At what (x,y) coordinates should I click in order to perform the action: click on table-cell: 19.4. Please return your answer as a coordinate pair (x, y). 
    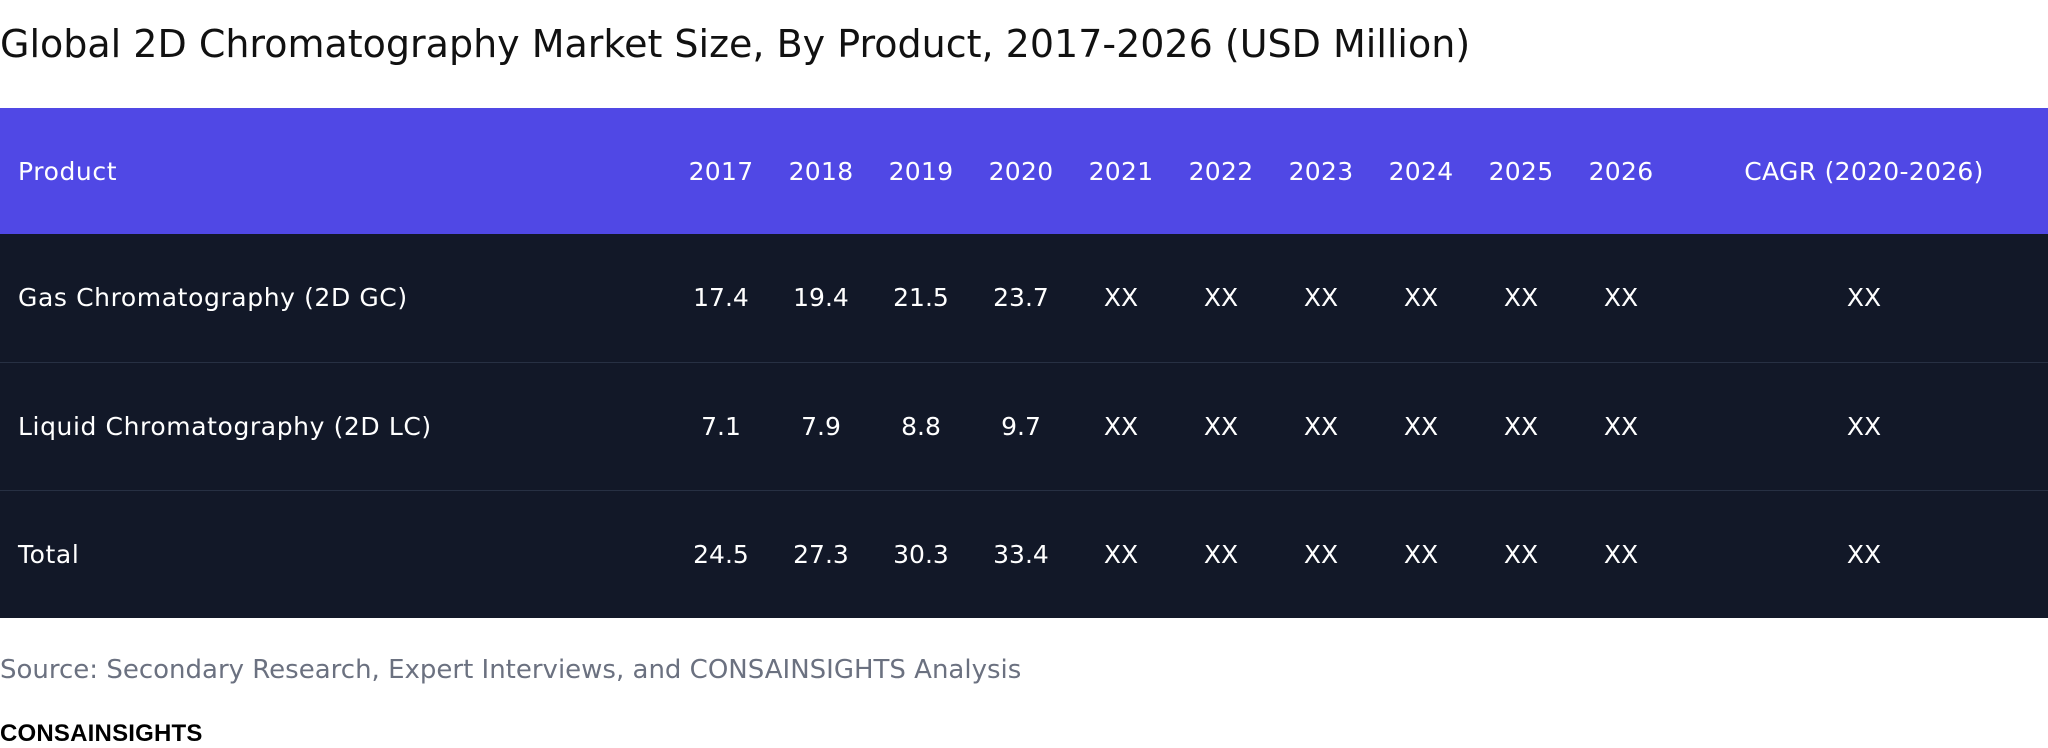
    Looking at the image, I should click on (821, 298).